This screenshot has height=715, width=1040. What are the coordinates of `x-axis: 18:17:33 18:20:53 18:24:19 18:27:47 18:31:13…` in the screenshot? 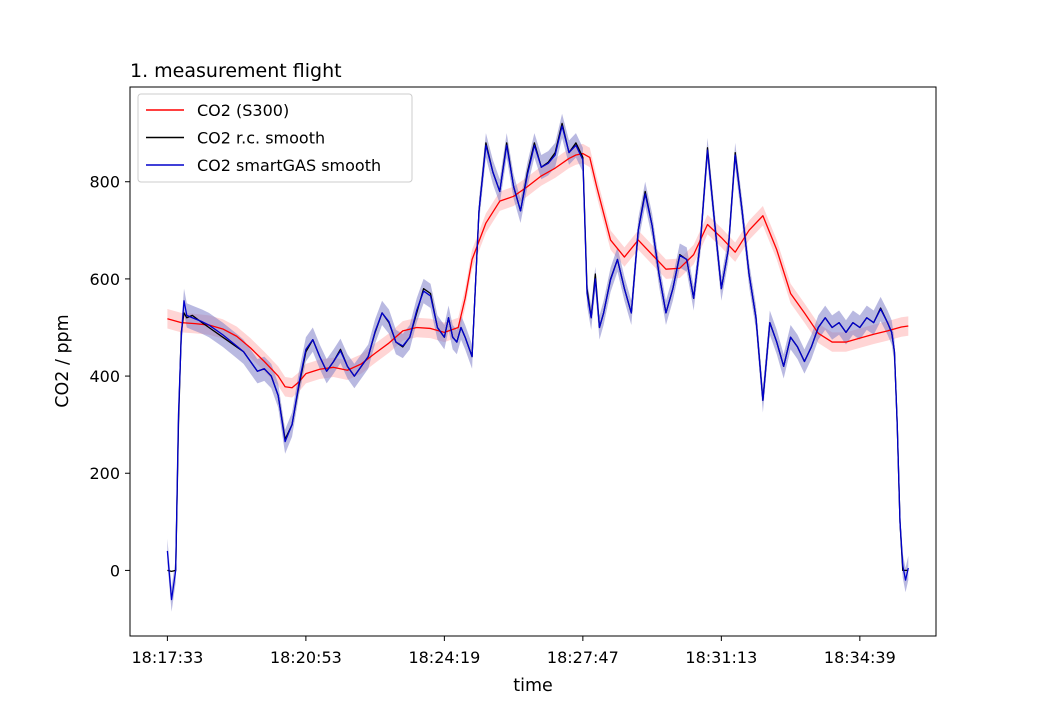 It's located at (513, 651).